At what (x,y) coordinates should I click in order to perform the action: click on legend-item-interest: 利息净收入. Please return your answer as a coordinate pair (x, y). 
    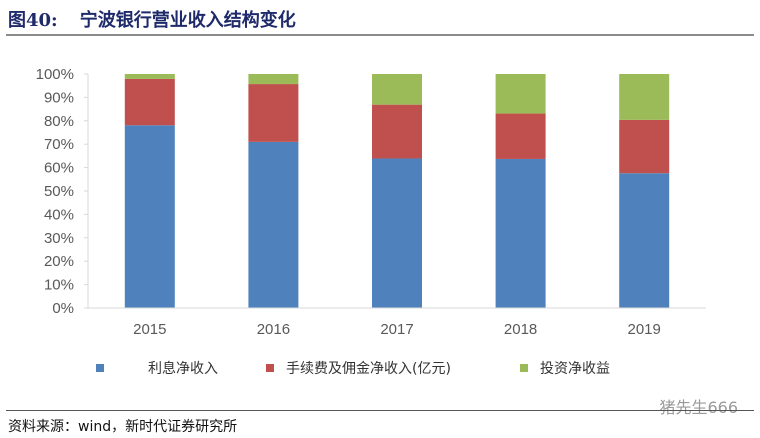
    Looking at the image, I should click on (157, 368).